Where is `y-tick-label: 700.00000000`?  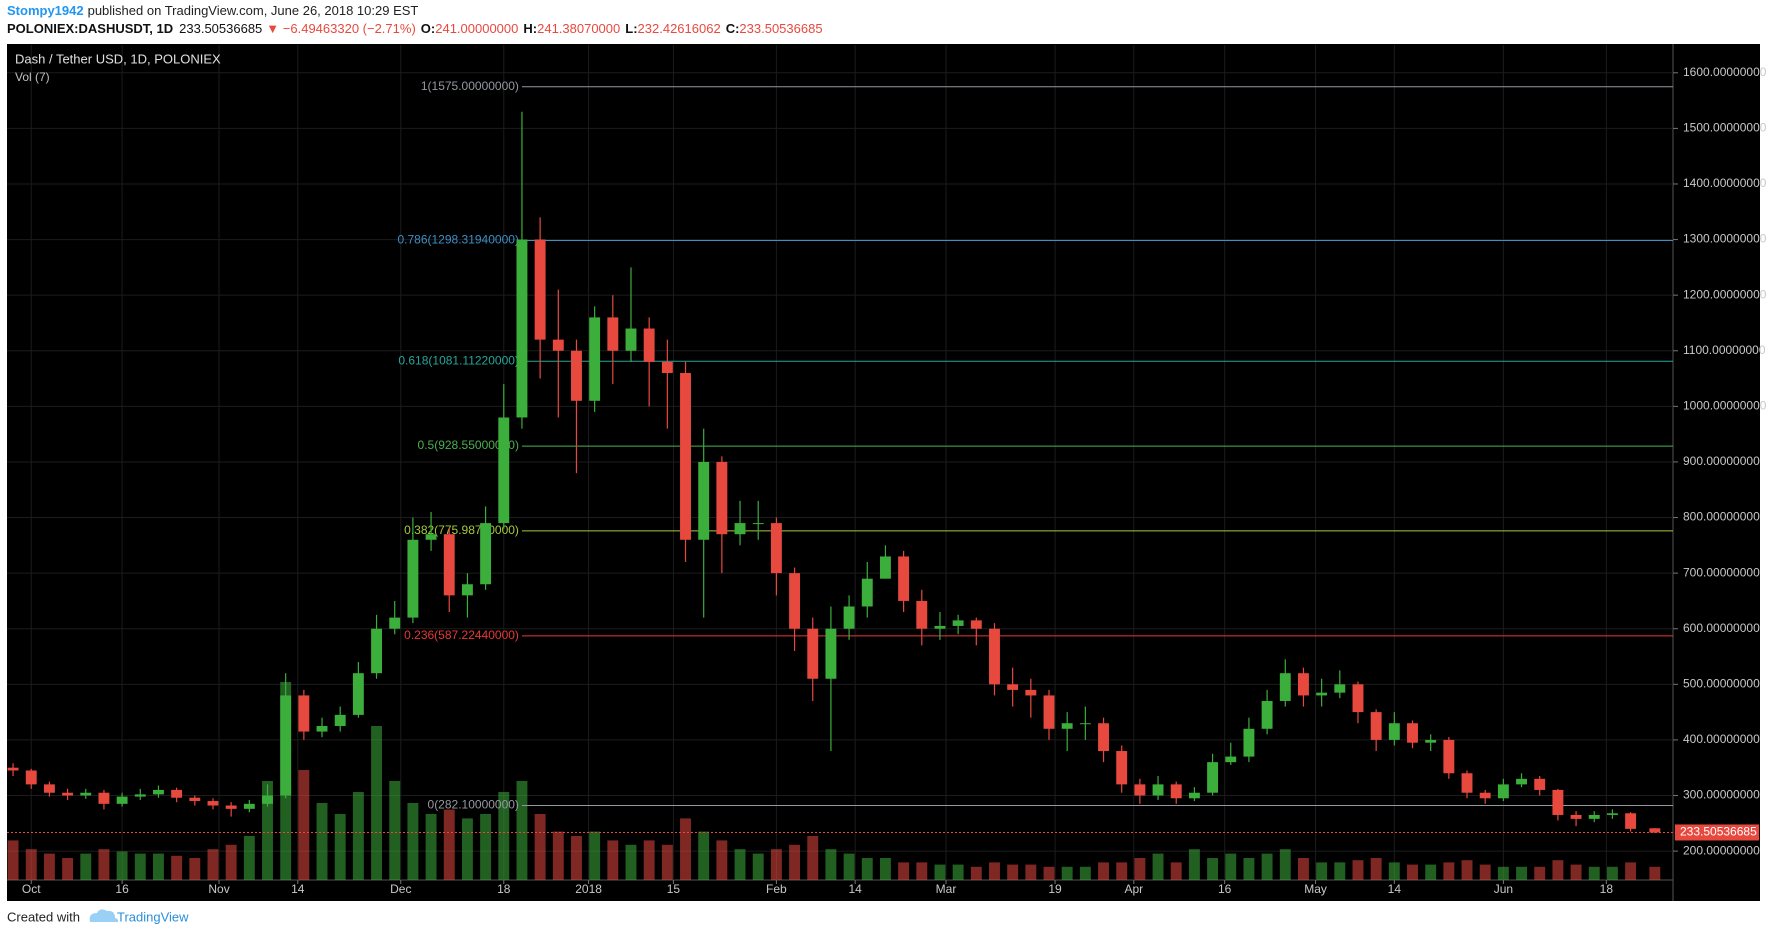
y-tick-label: 700.00000000 is located at coordinates (1721, 572).